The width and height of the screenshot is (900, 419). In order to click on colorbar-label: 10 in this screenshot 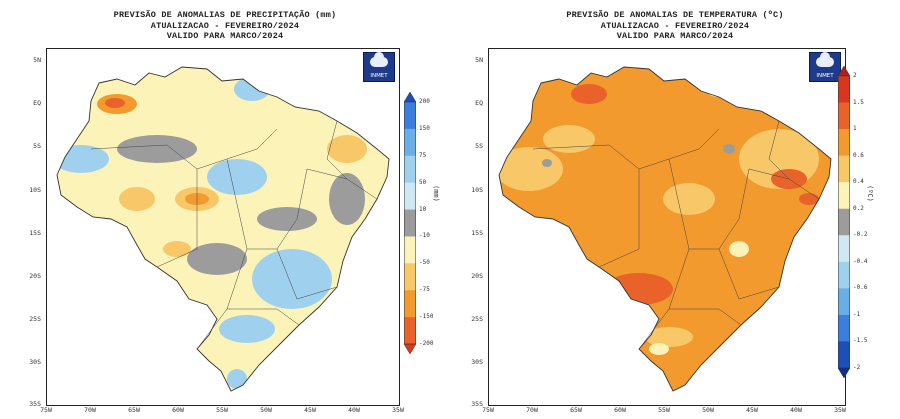, I will do `click(423, 209)`.